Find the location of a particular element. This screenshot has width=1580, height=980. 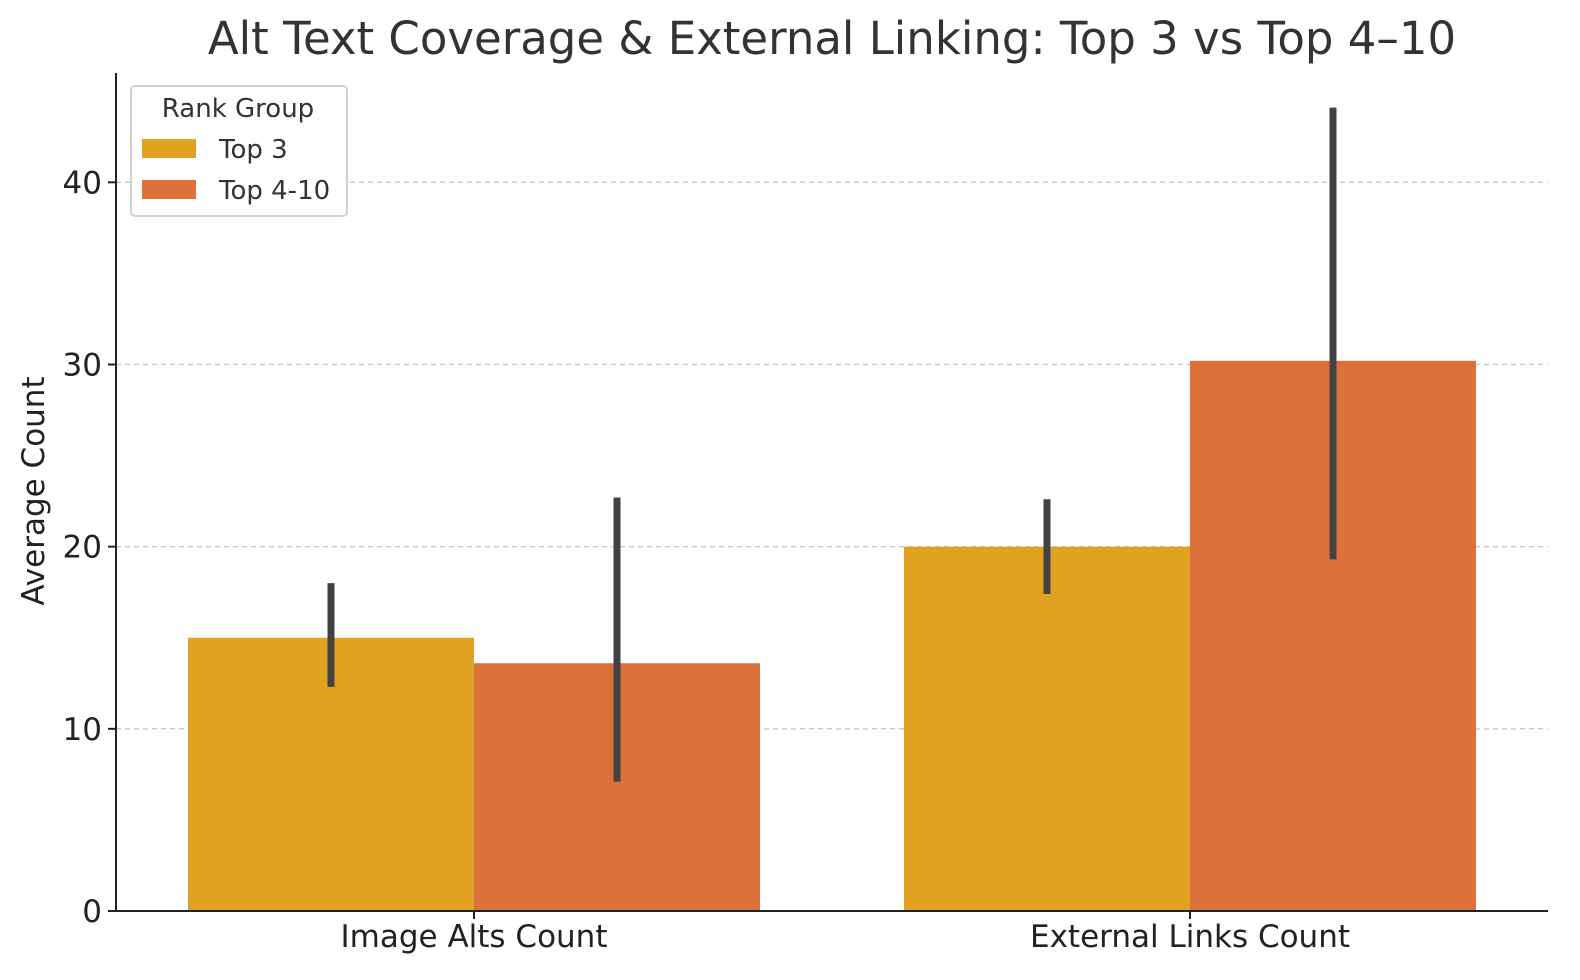

legend-label-top-4-10: Top 4-10 is located at coordinates (274, 191).